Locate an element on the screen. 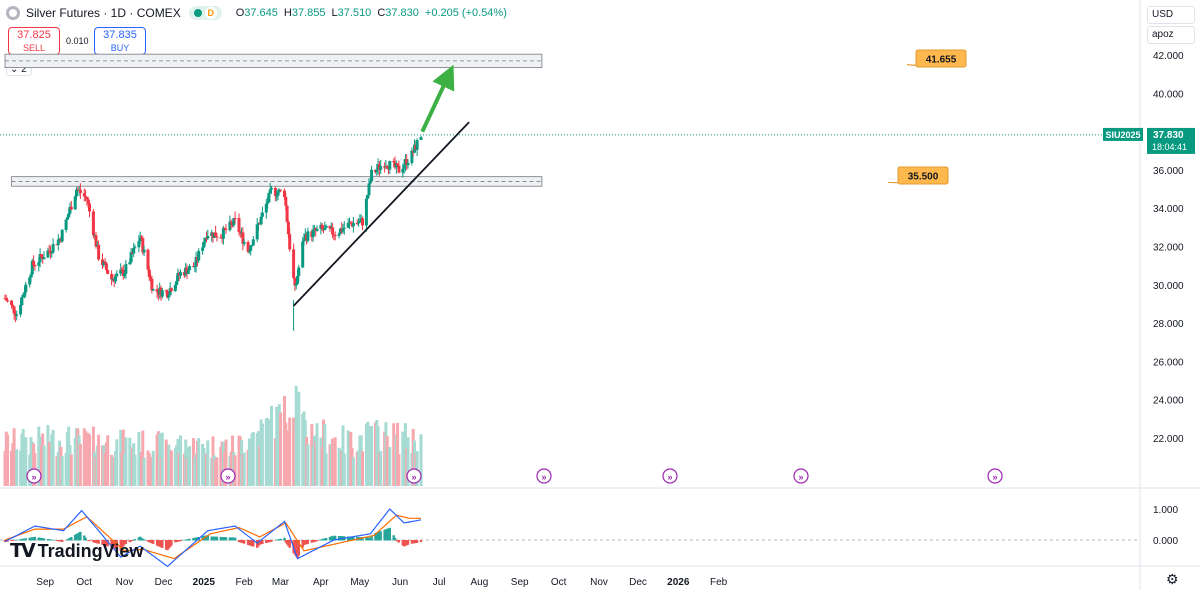 This screenshot has width=1200, height=590. price-tick-label: 24.000 is located at coordinates (1168, 401).